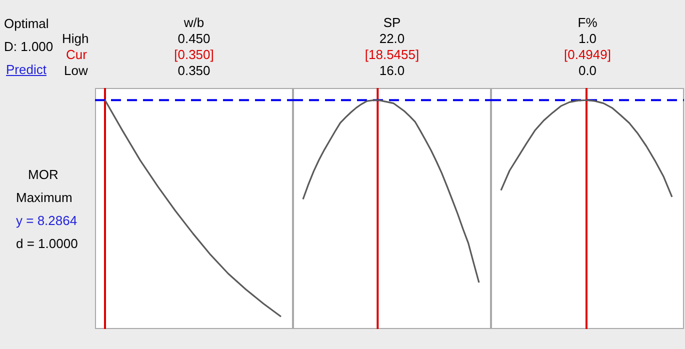  Describe the element at coordinates (194, 54) in the screenshot. I see `text: [0.350]` at that location.